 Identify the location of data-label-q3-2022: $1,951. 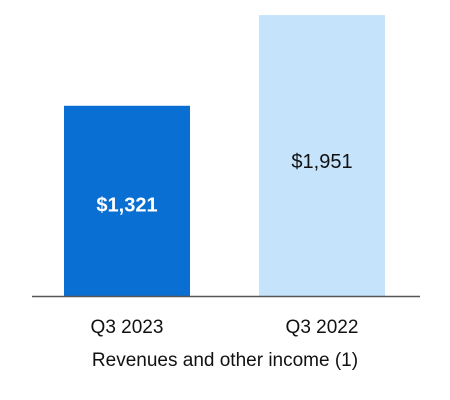
(321, 162).